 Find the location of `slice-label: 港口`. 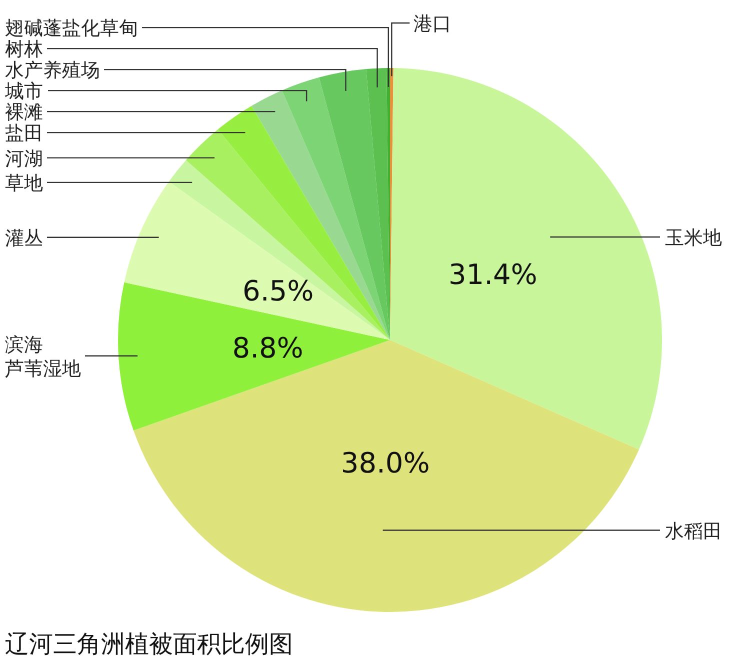

slice-label: 港口 is located at coordinates (433, 24).